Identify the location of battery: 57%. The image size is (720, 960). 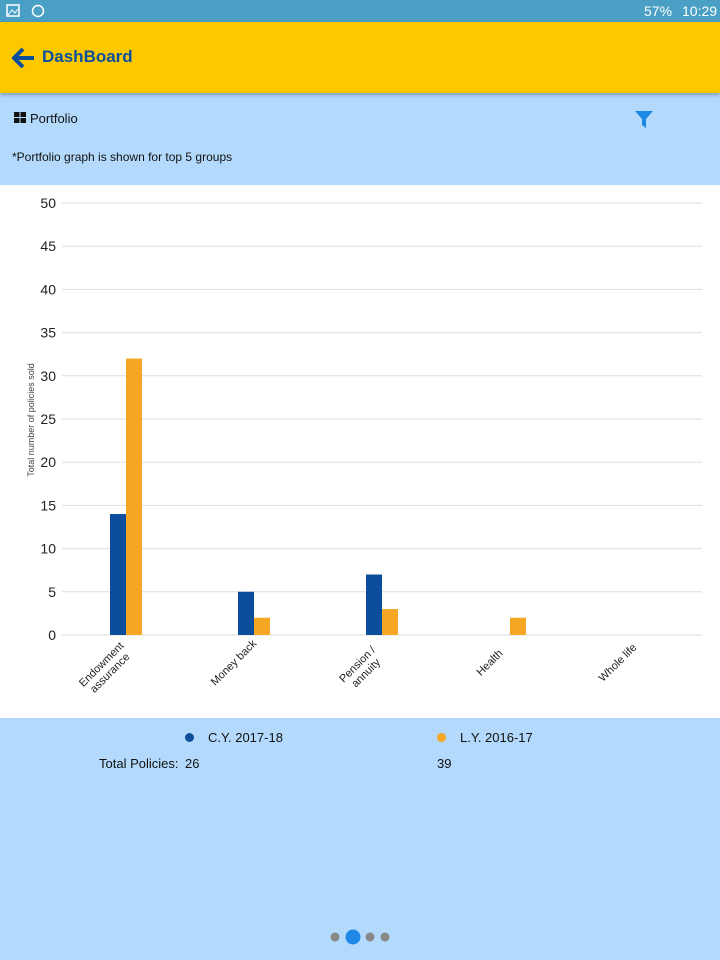
(658, 11).